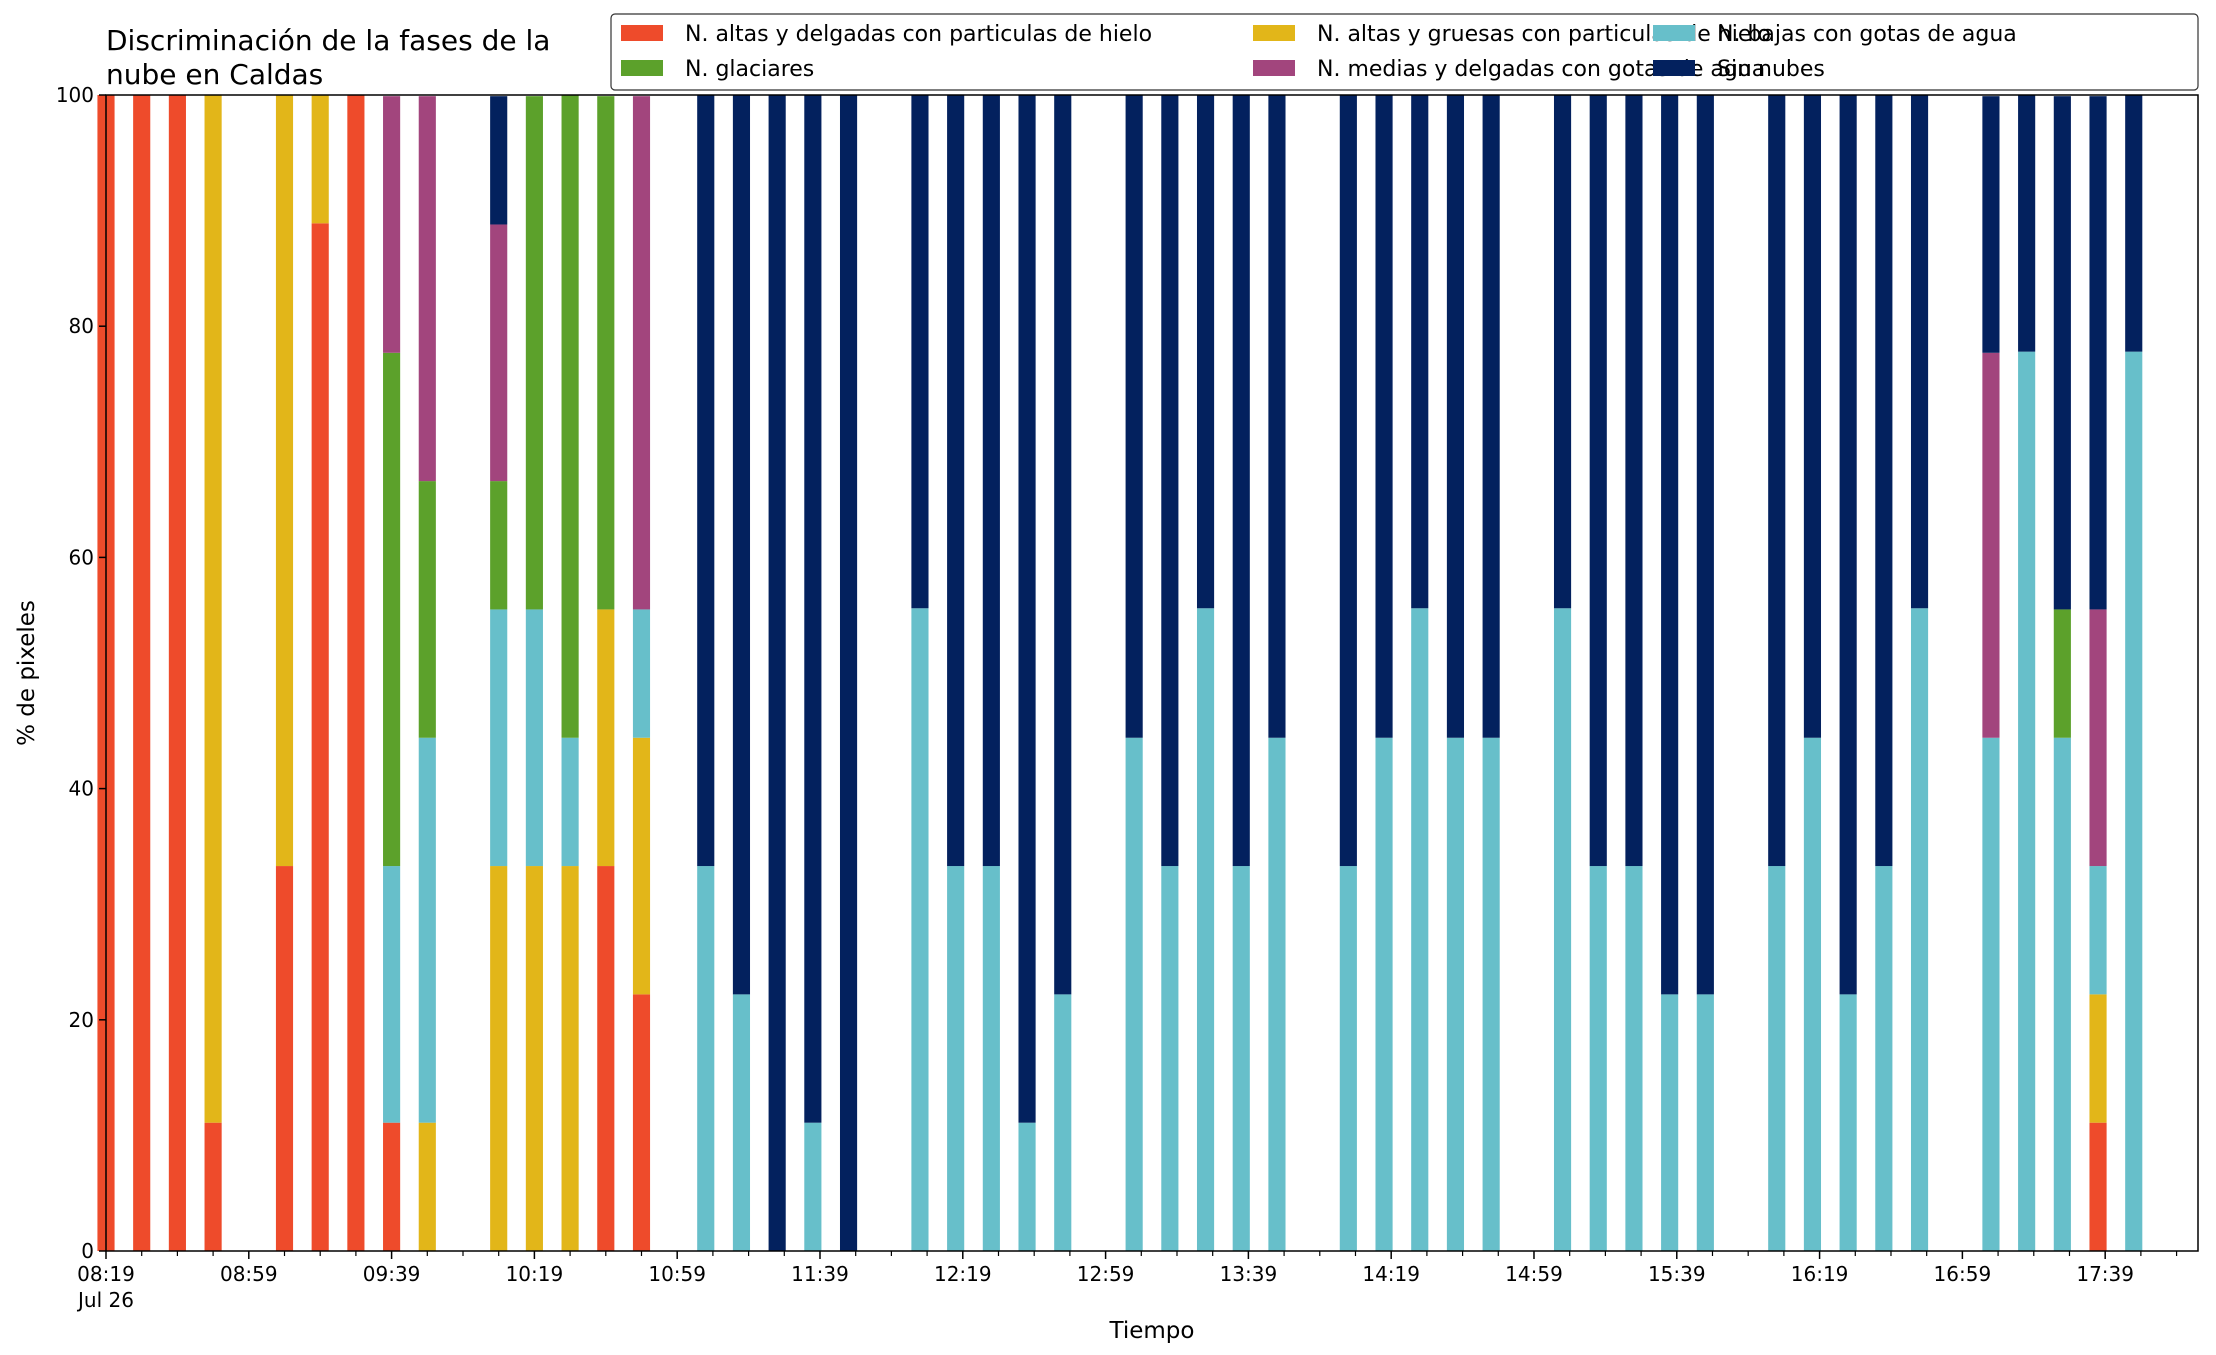  What do you see at coordinates (27, 673) in the screenshot?
I see `y-axis-label: % de pixeles` at bounding box center [27, 673].